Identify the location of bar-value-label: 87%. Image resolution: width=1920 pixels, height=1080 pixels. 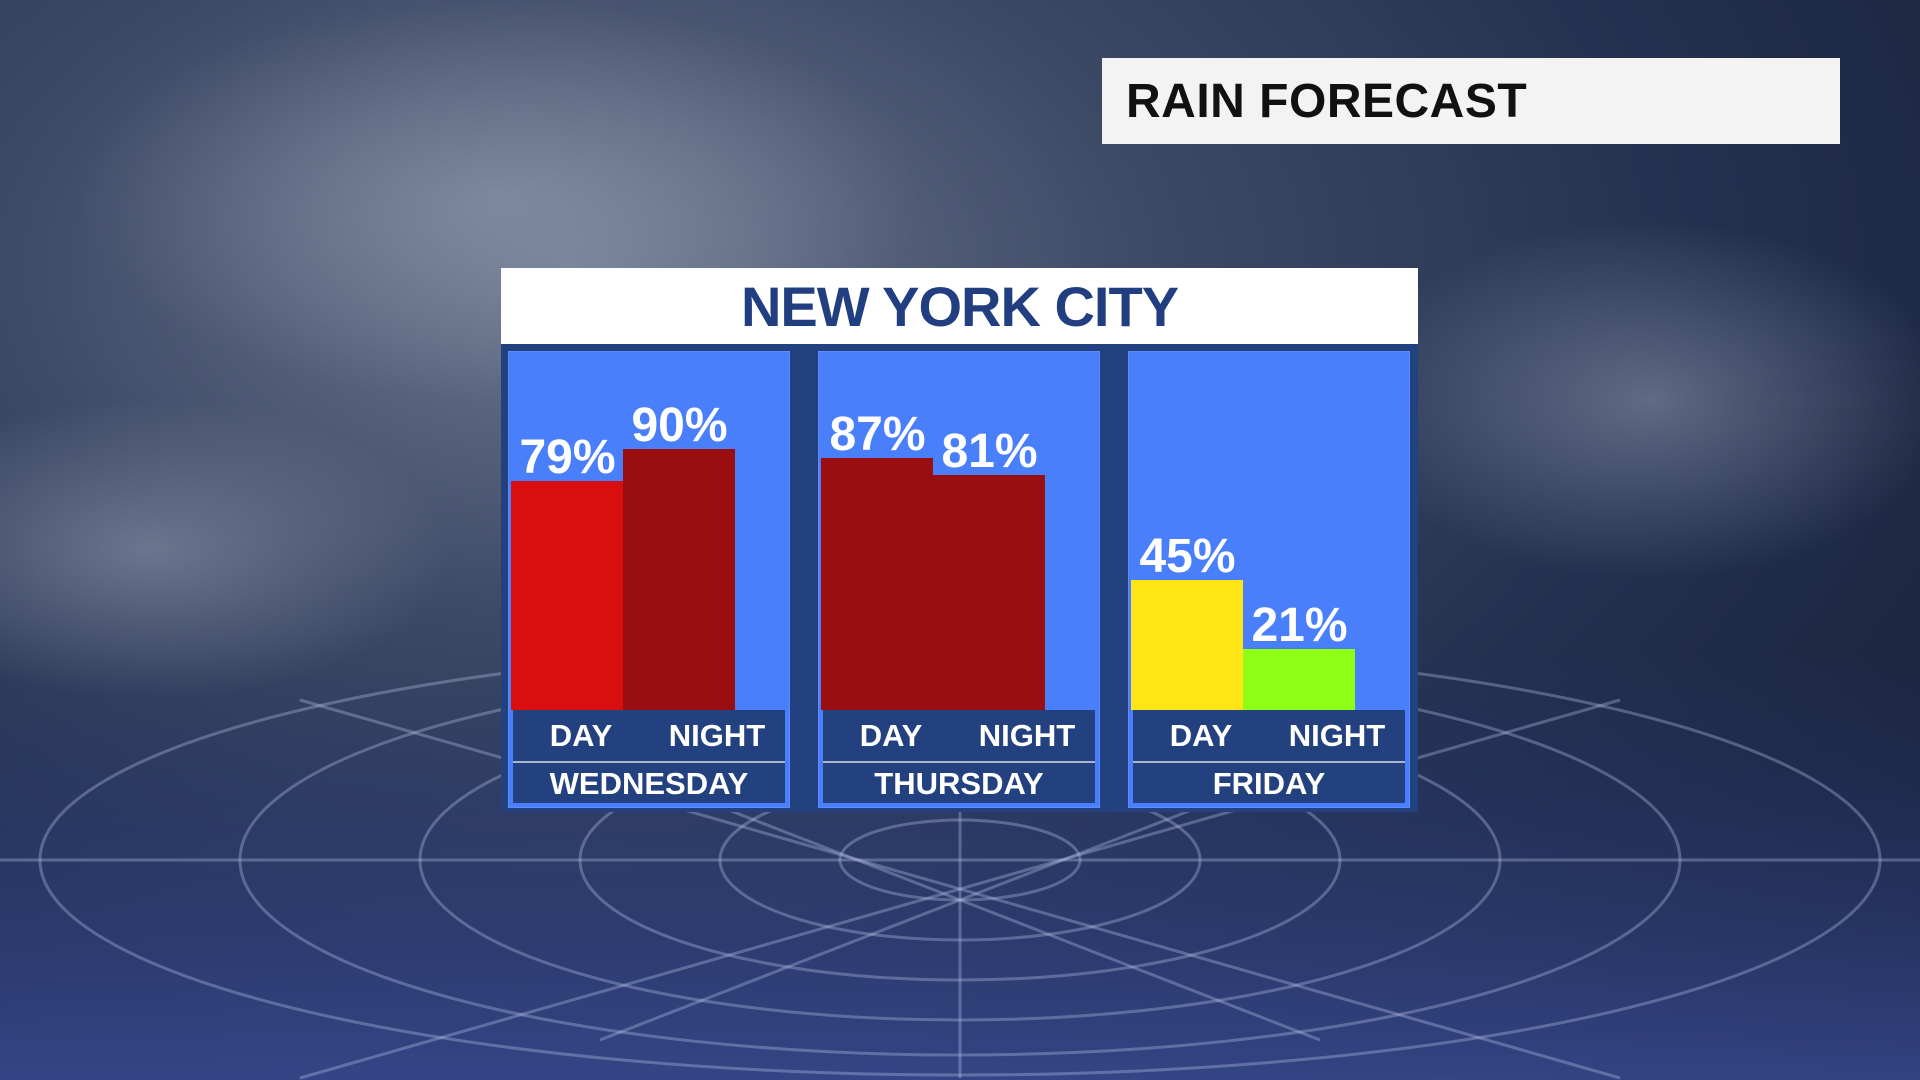
(877, 434).